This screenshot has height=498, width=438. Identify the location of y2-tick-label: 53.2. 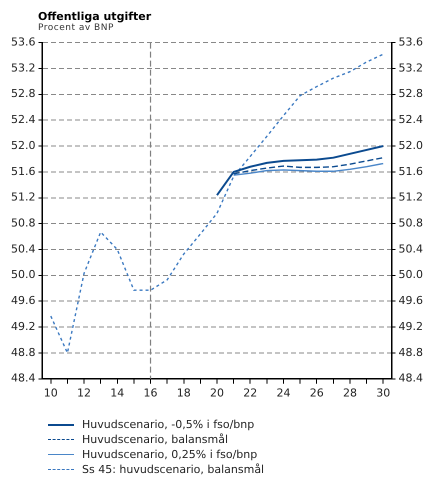
(411, 67).